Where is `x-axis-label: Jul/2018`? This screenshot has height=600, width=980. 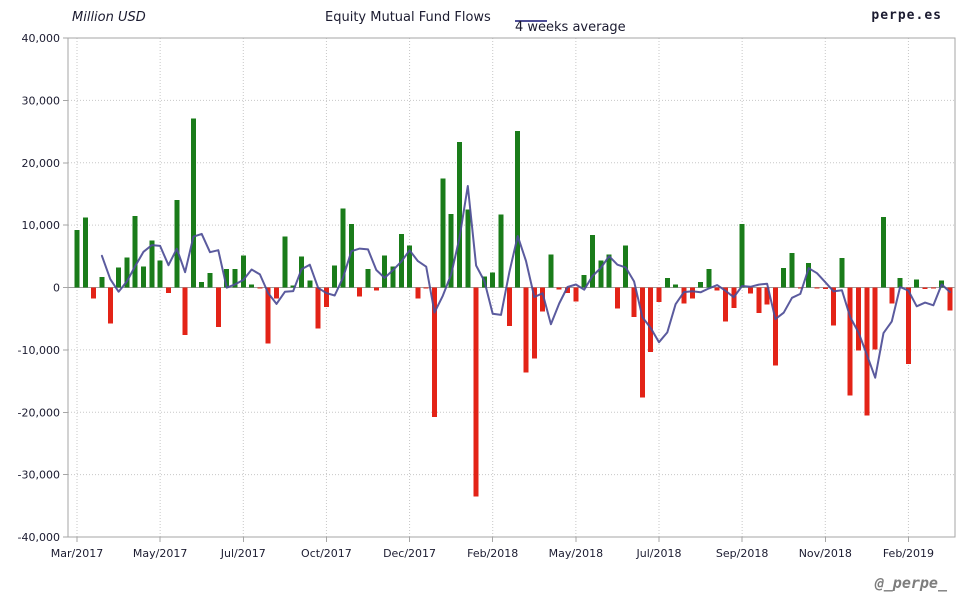 x-axis-label: Jul/2018 is located at coordinates (659, 553).